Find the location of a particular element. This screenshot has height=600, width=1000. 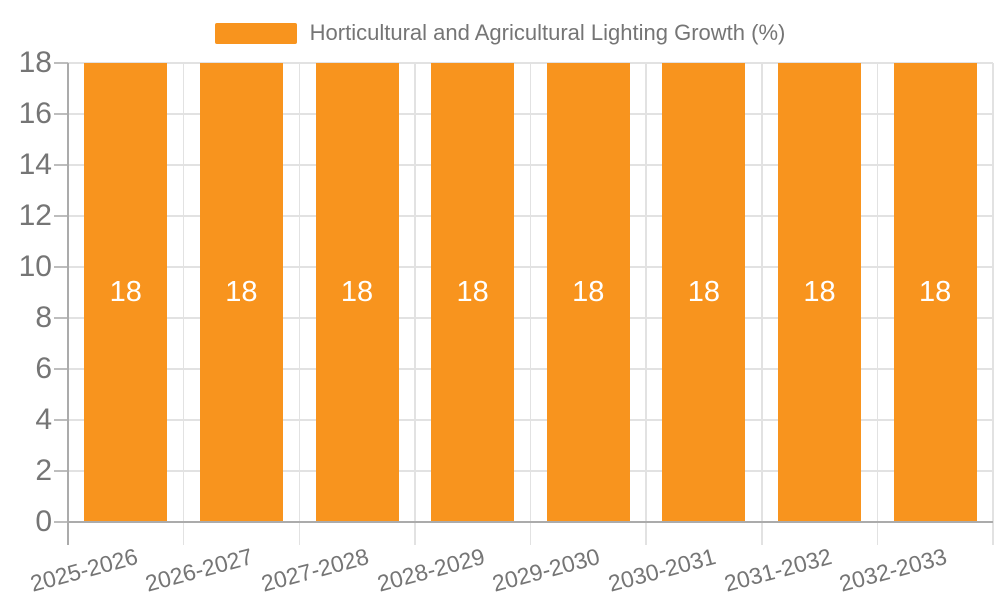

y-axis-label: 14 is located at coordinates (35, 164).